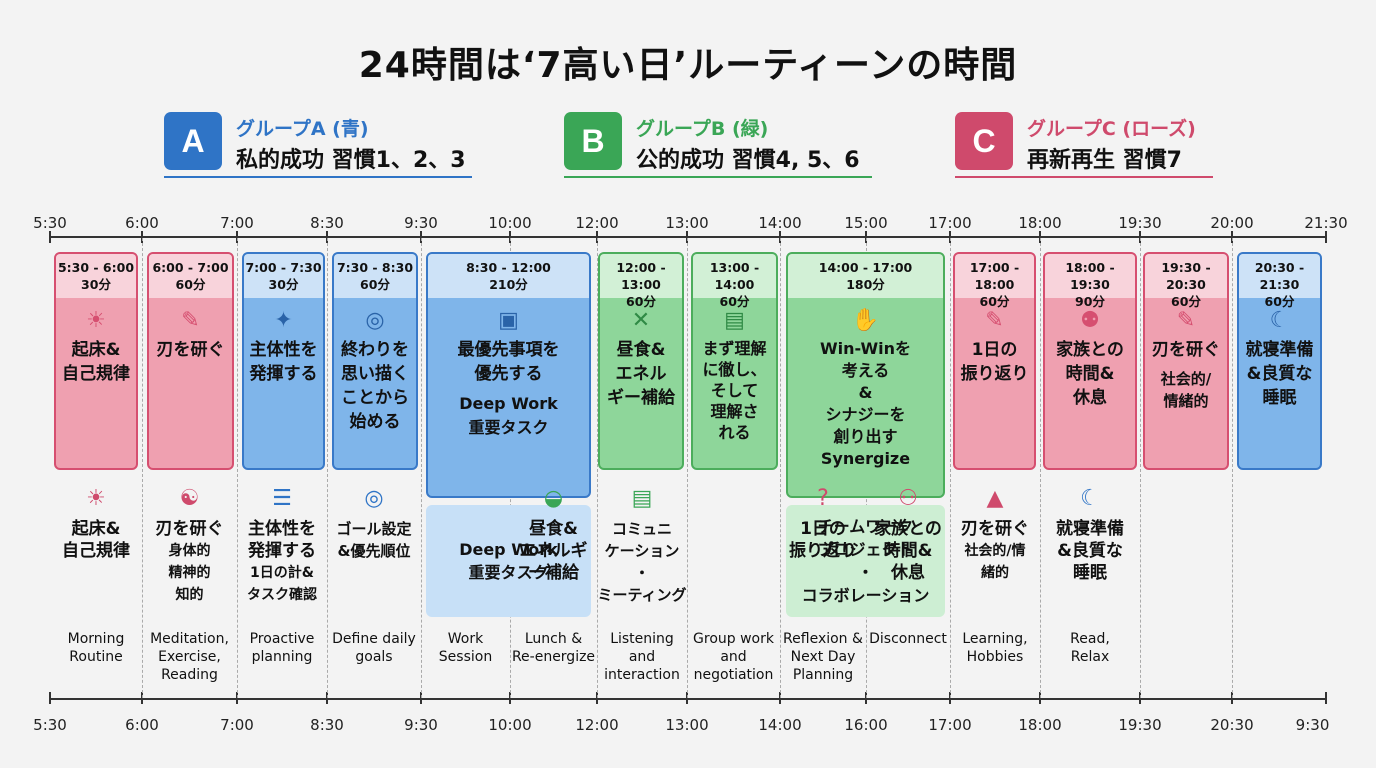 This screenshot has height=768, width=1376. I want to click on group-b-underline, so click(718, 177).